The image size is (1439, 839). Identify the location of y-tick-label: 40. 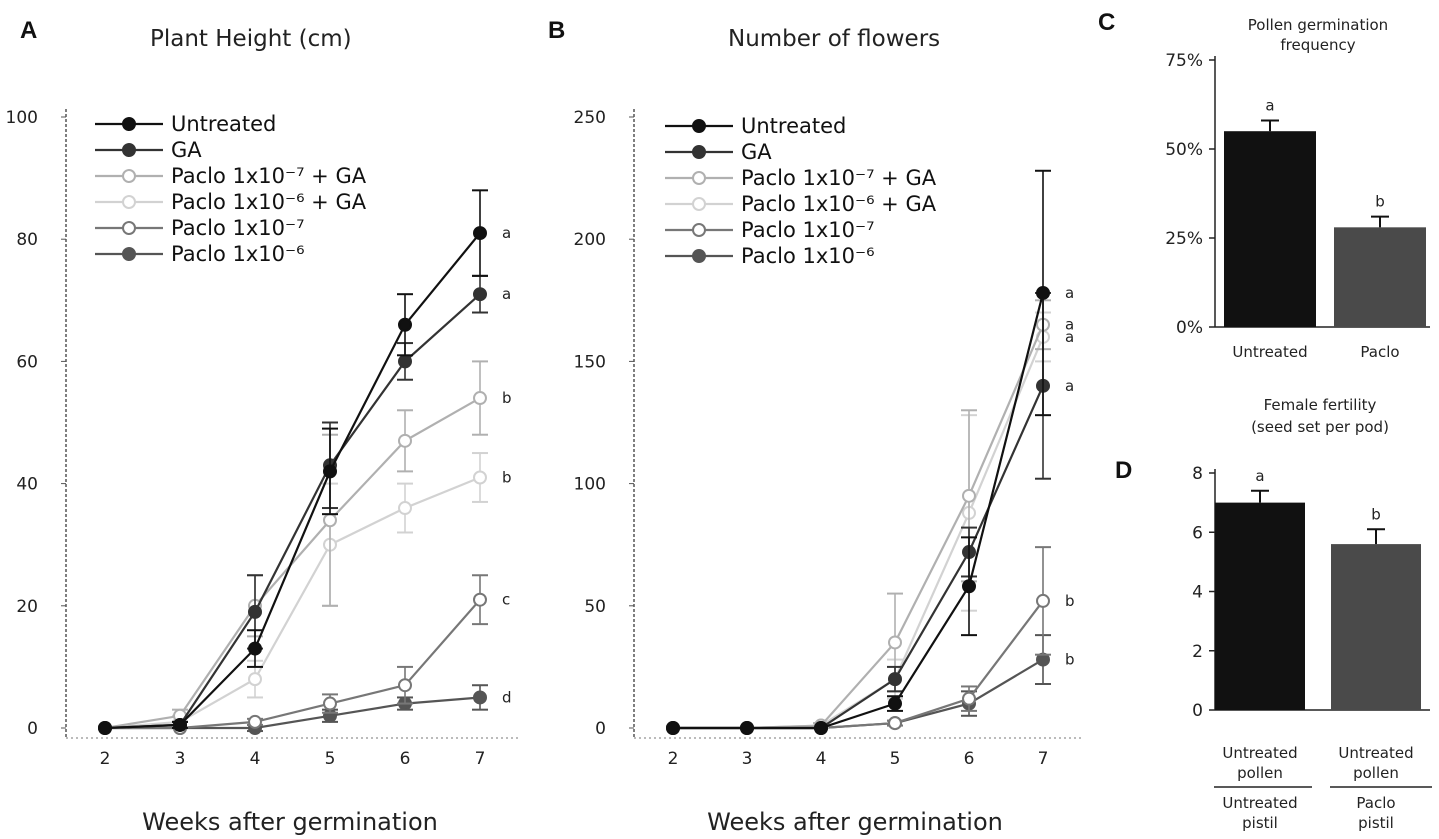
(27, 485).